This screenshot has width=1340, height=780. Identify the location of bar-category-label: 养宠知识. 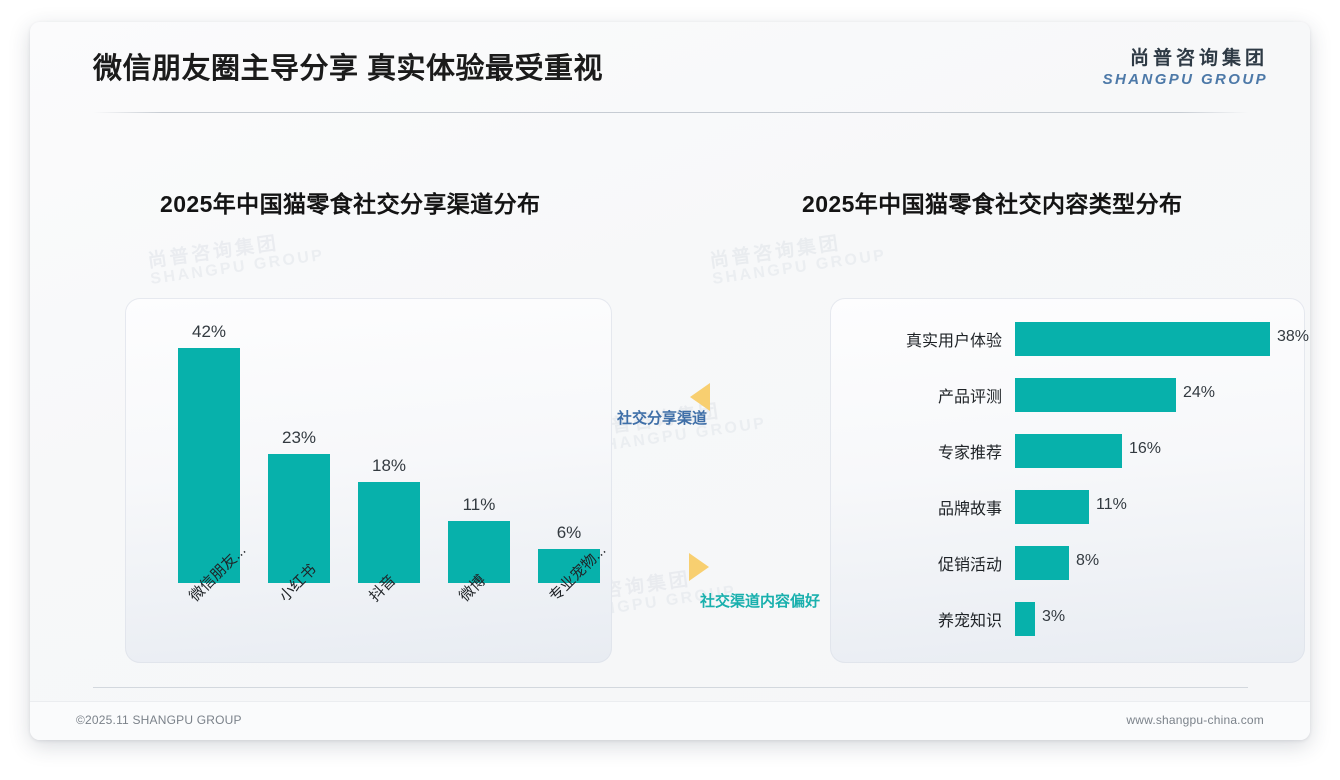
(969, 621).